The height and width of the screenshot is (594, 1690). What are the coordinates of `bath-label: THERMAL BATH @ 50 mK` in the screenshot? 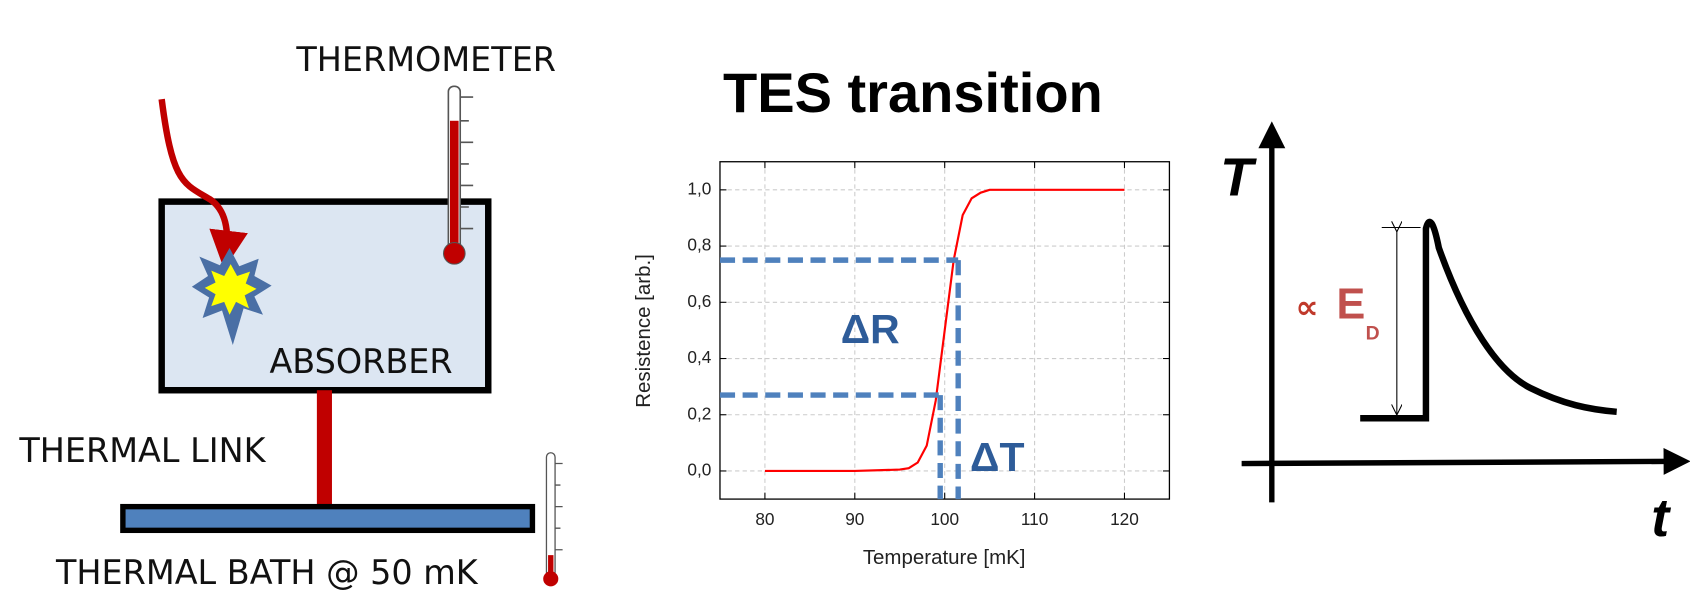 It's located at (267, 572).